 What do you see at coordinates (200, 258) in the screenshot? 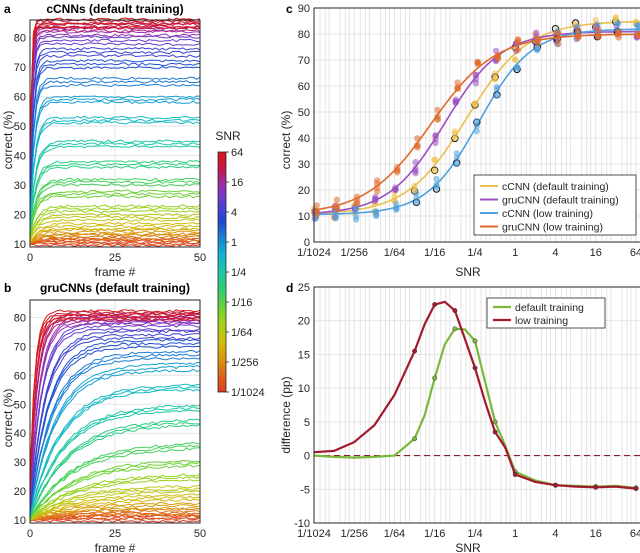
I see `panel-a-xtick-label: 50` at bounding box center [200, 258].